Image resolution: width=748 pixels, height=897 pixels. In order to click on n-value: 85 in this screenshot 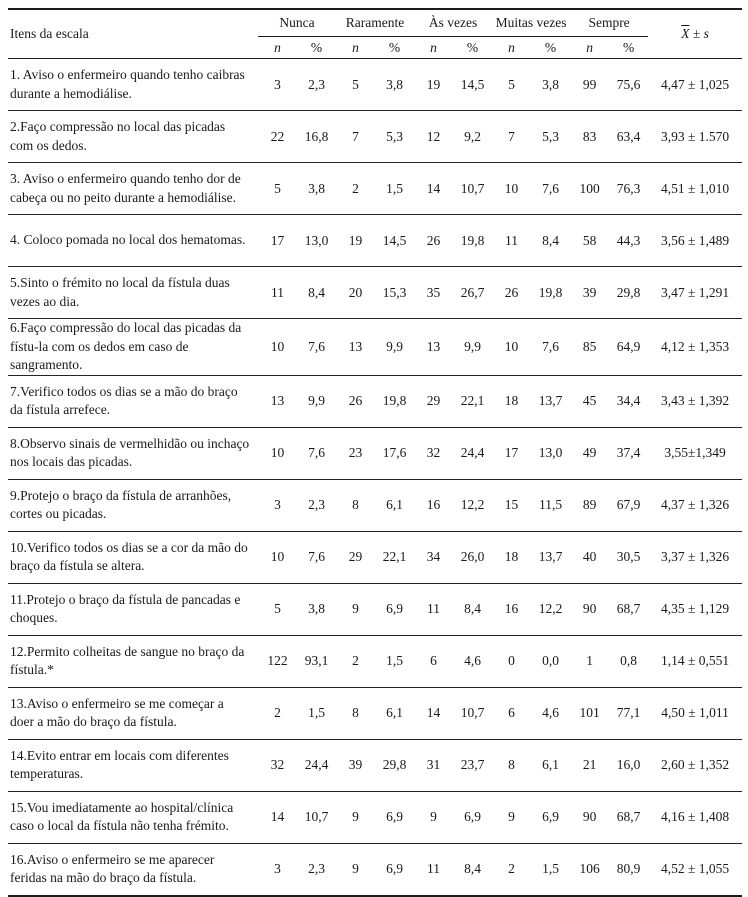, I will do `click(589, 346)`.